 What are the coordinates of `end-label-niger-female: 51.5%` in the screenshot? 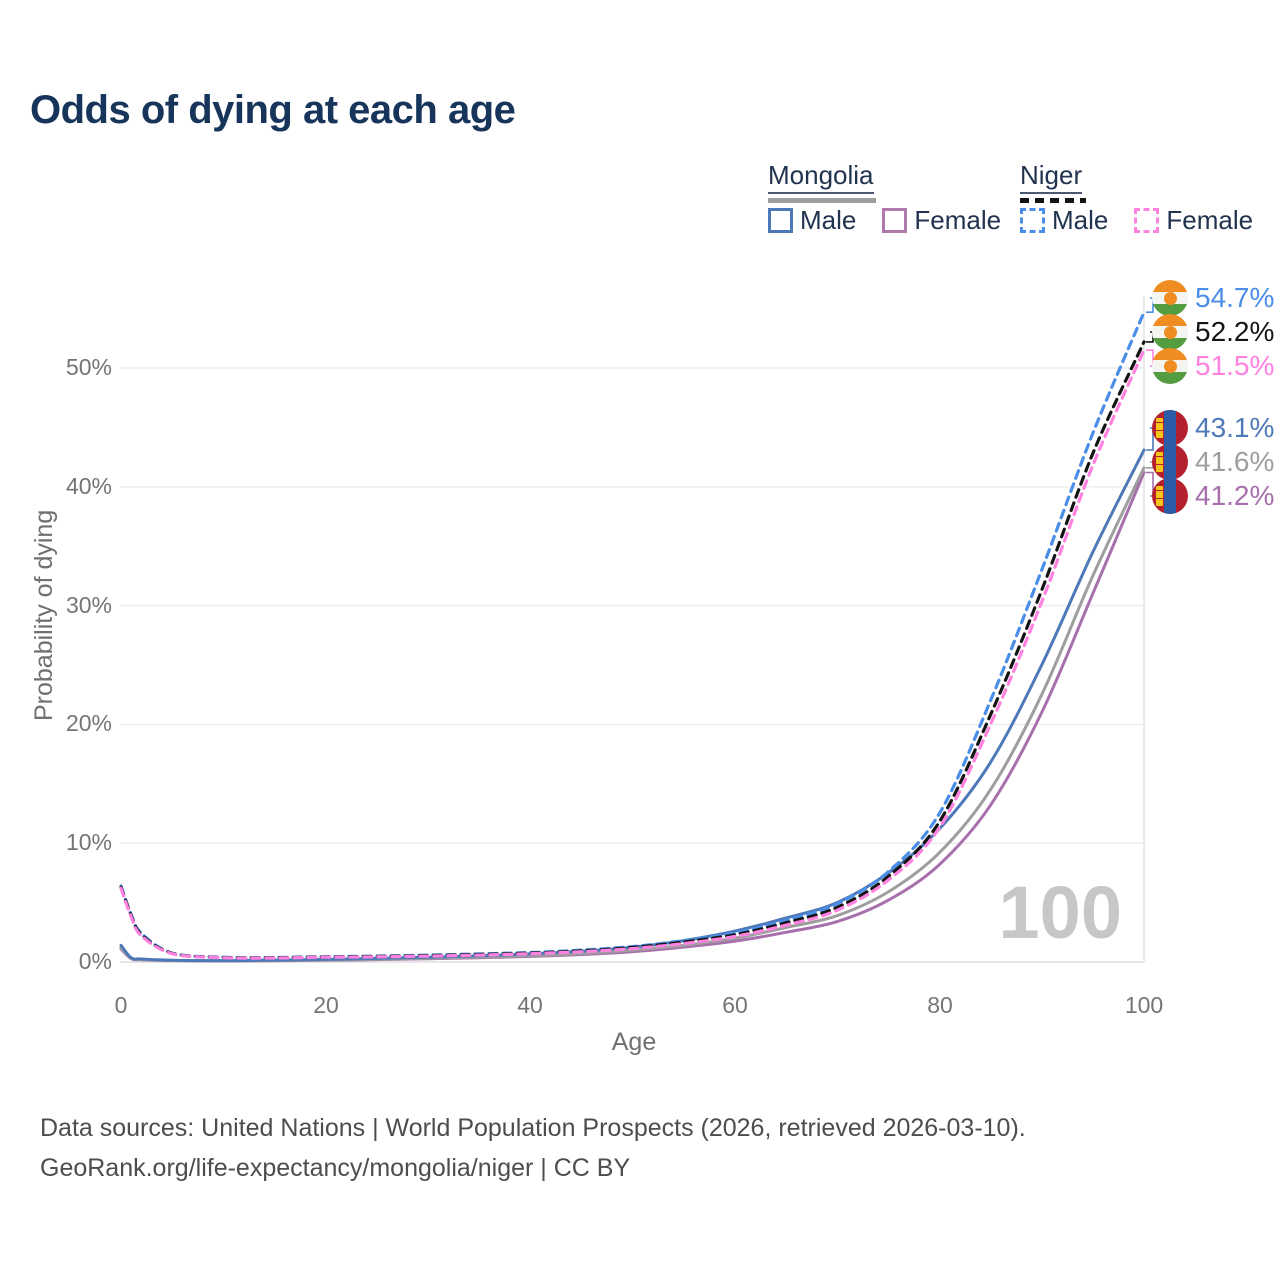 It's located at (1213, 366).